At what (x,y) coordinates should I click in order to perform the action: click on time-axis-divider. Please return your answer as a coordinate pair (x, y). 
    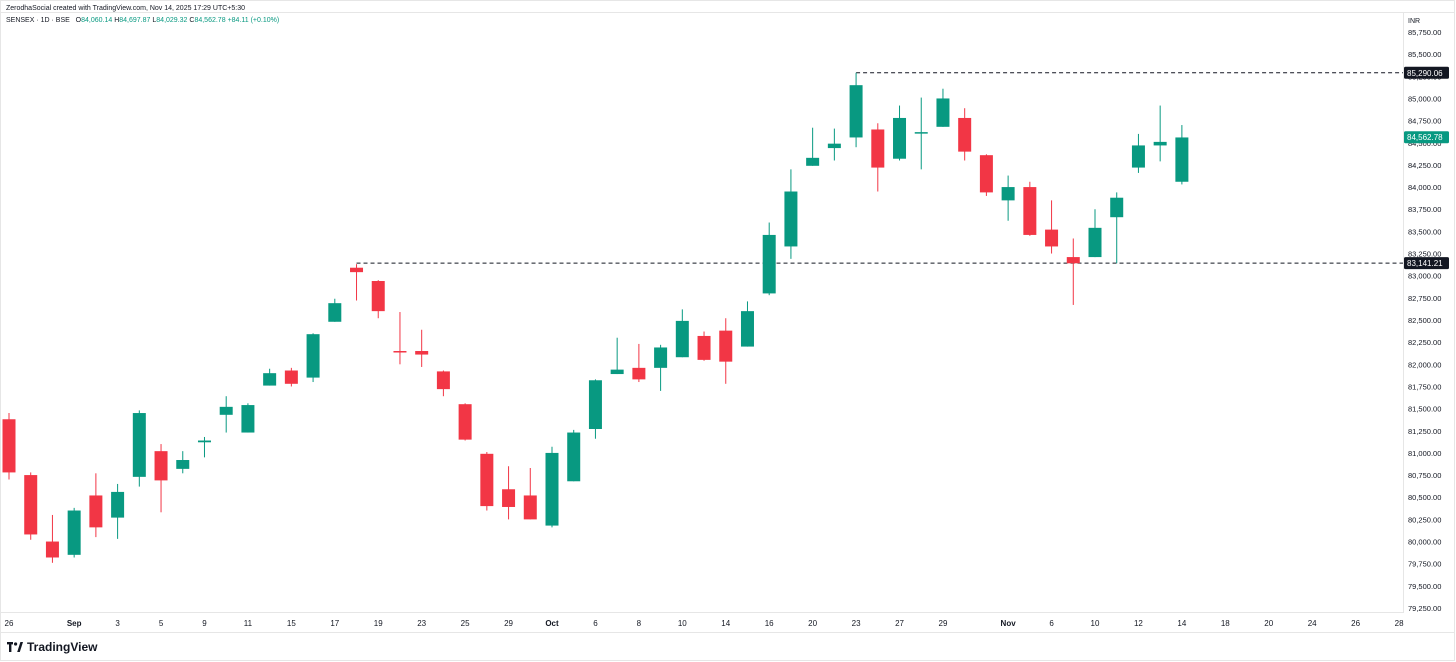
    Looking at the image, I should click on (702, 612).